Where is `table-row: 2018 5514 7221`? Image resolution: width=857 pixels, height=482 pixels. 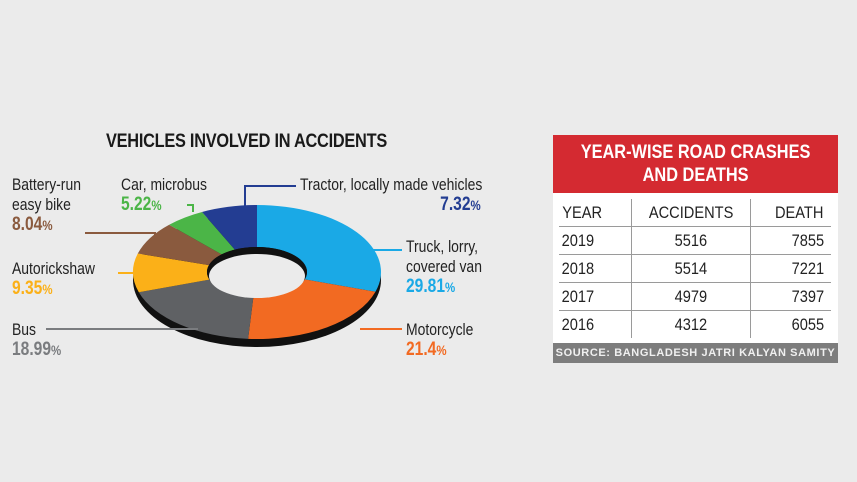 table-row: 2018 5514 7221 is located at coordinates (695, 268).